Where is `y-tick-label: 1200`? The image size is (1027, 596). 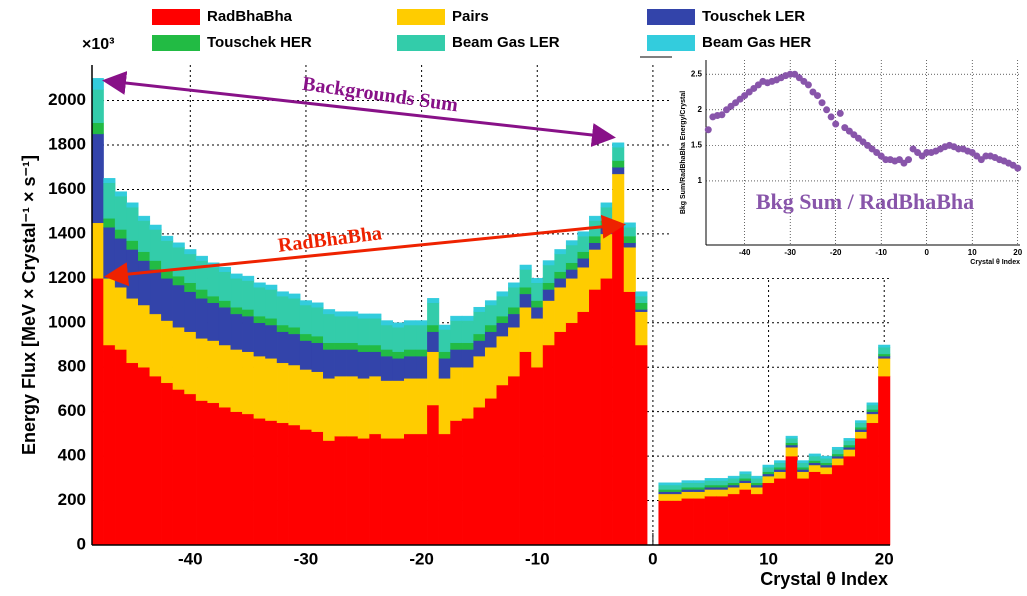
y-tick-label: 1200 is located at coordinates (67, 277).